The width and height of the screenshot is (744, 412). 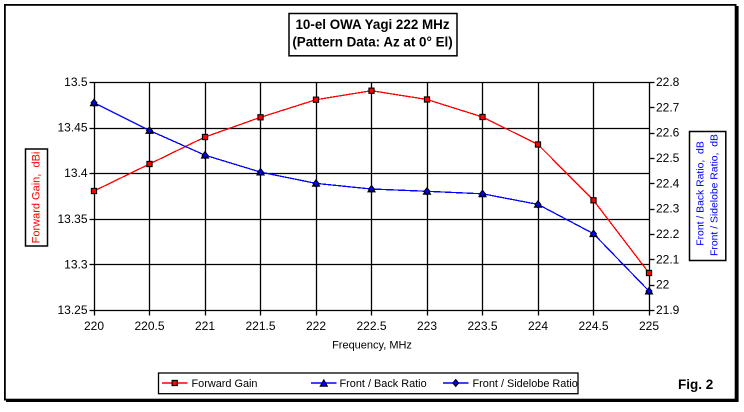 I want to click on svg-text: Front / Back Ratio, so click(x=383, y=384).